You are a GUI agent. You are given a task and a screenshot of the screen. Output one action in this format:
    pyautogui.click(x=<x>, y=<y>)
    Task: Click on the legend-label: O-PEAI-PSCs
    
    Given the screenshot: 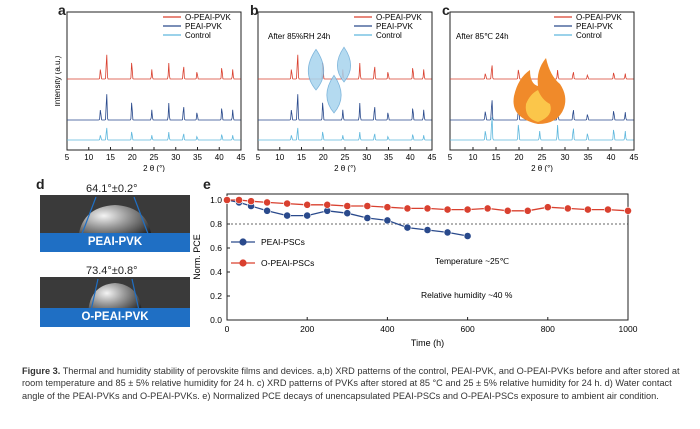 What is the action you would take?
    pyautogui.click(x=287, y=263)
    